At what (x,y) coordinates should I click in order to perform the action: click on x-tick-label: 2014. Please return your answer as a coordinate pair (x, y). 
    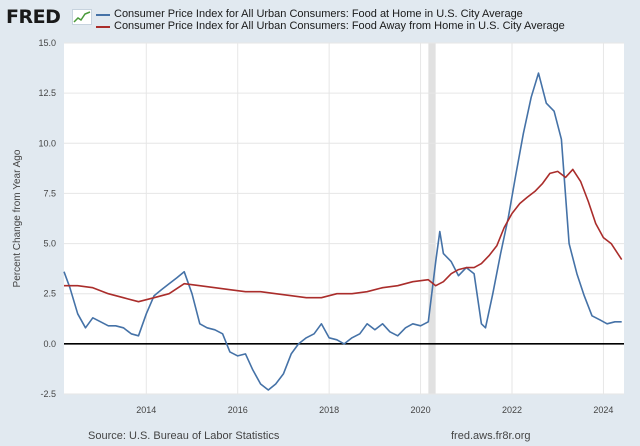
    Looking at the image, I should click on (146, 410).